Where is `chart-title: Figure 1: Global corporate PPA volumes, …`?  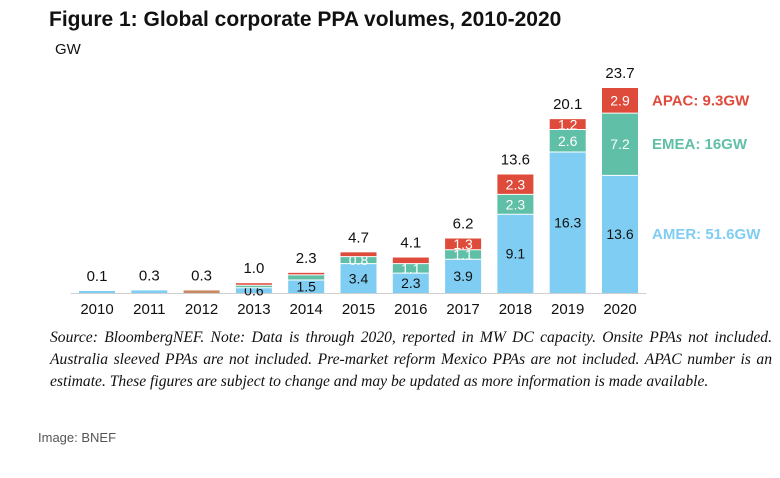 chart-title: Figure 1: Global corporate PPA volumes, … is located at coordinates (305, 19).